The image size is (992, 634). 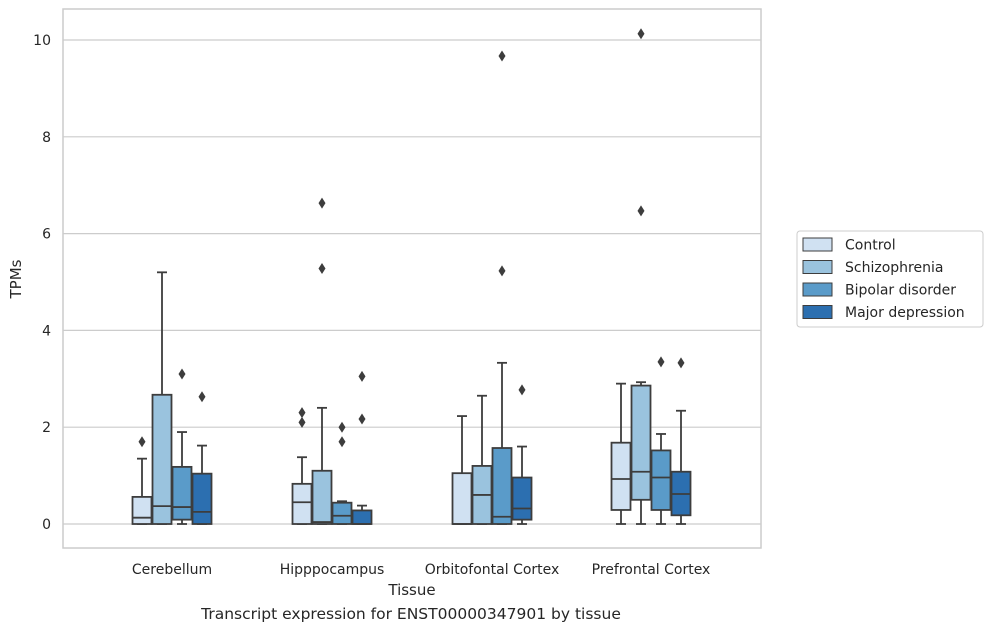 I want to click on y-tick-label: 4, so click(x=46, y=331).